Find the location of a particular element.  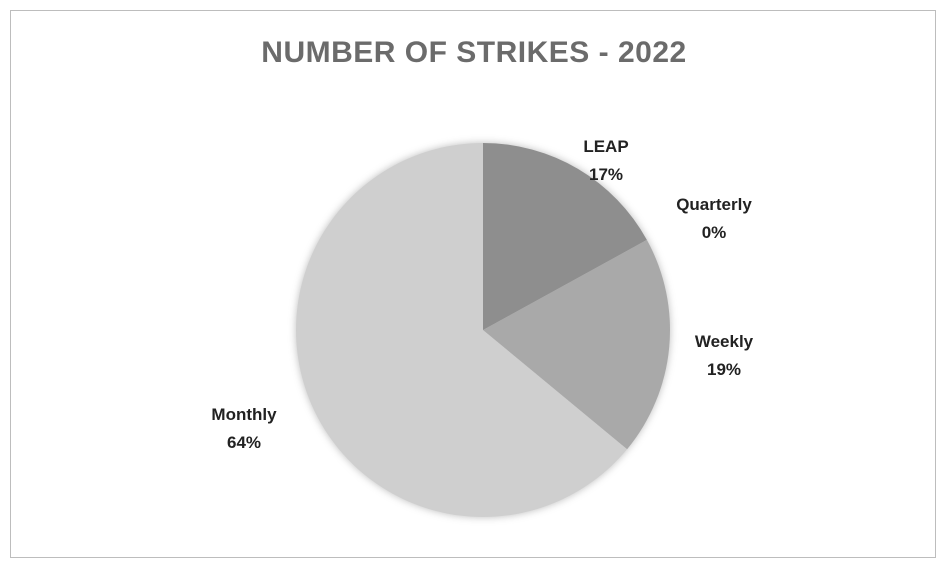

data-label-leap: LEAP 17% is located at coordinates (605, 160).